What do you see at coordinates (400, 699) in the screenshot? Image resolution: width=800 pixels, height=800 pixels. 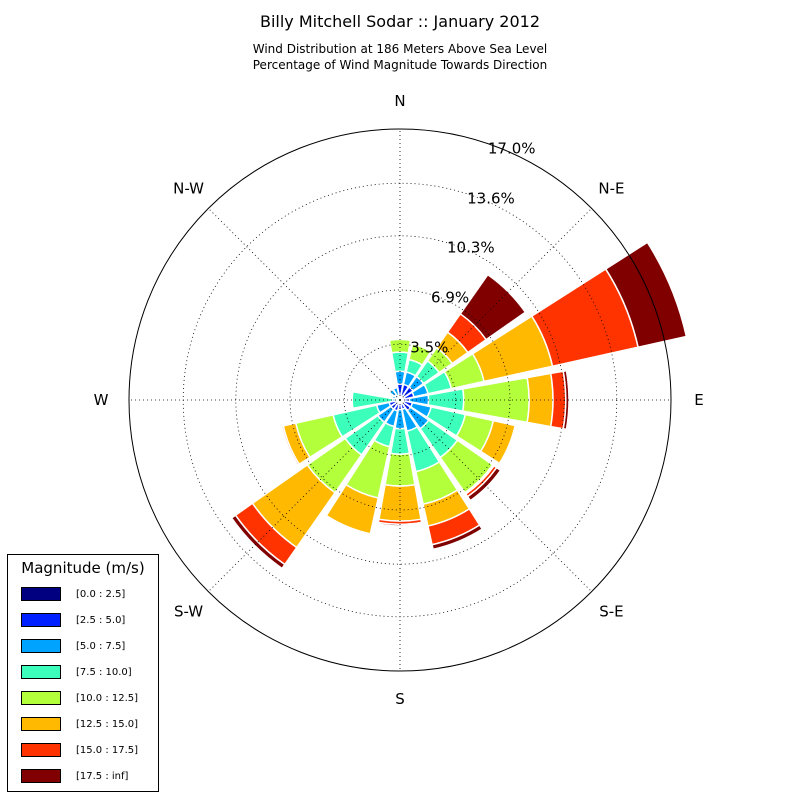 I see `direction-label-s: S` at bounding box center [400, 699].